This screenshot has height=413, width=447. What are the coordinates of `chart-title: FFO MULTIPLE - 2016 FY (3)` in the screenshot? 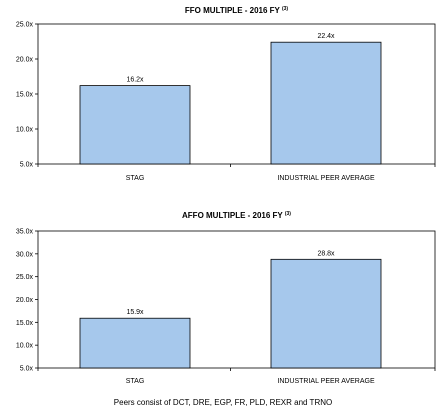 It's located at (237, 10).